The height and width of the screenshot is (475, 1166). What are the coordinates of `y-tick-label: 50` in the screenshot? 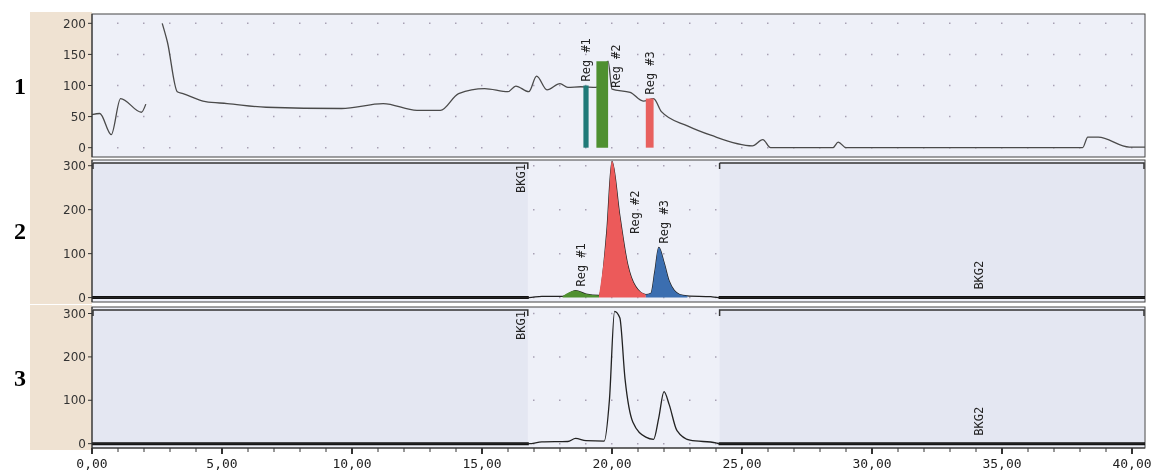 It's located at (78, 116).